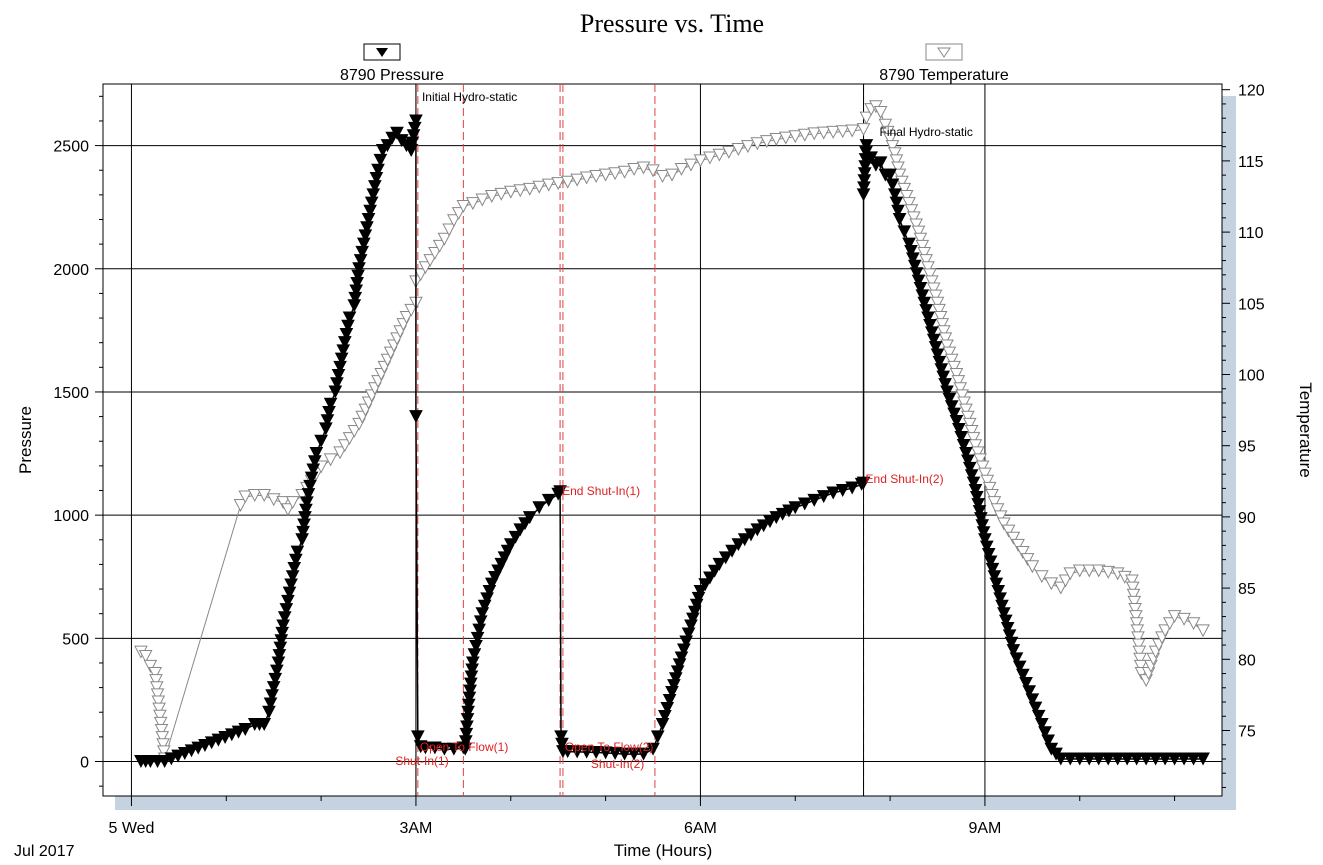 The height and width of the screenshot is (865, 1323). I want to click on x-axis-ticks: 5 Wed 3AM 6AM 9AM, so click(642, 816).